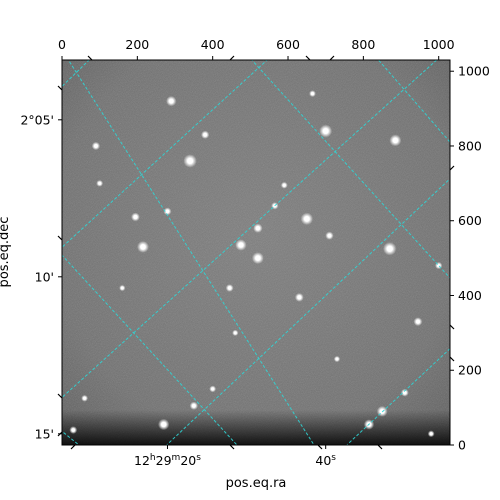 This screenshot has width=500, height=500. I want to click on x-tick-label-4: 800, so click(363, 44).